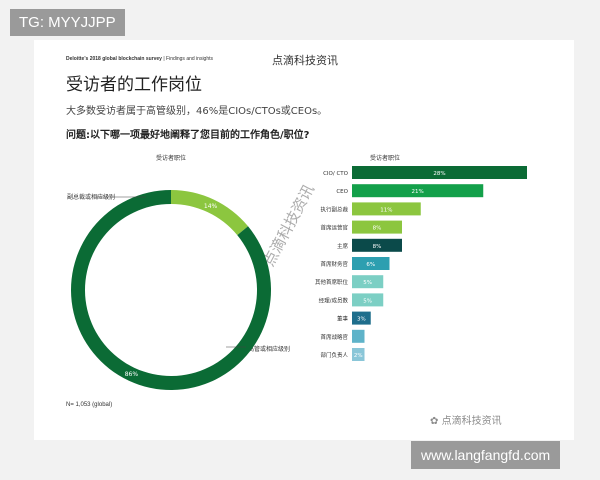 This screenshot has width=600, height=480. Describe the element at coordinates (114, 59) in the screenshot. I see `survey-source-bold: Deloitte's 2018 global blockchain survey` at that location.